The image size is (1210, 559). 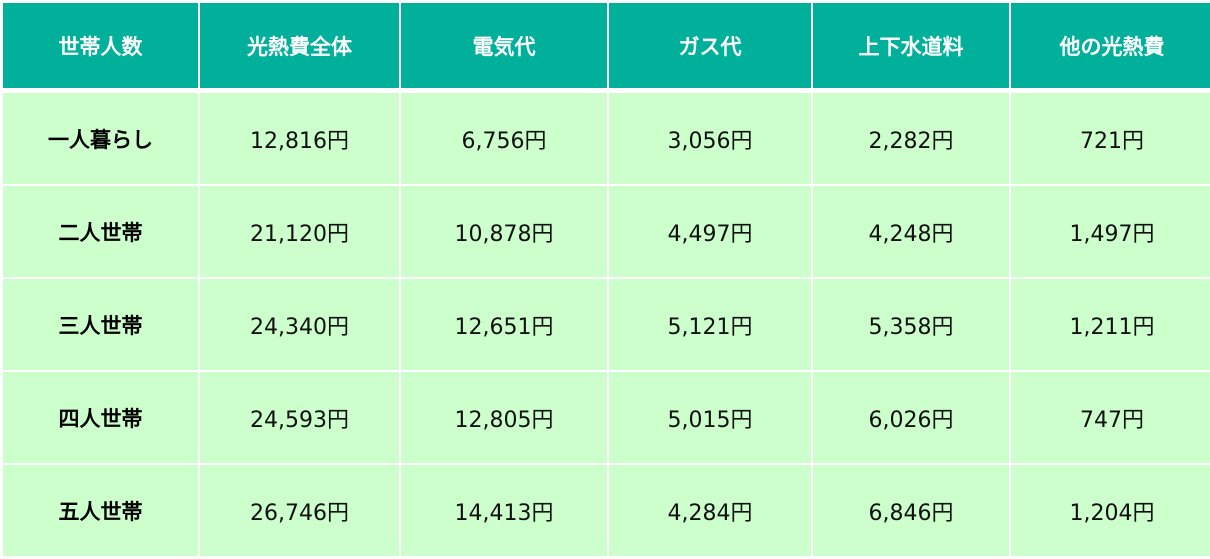 What do you see at coordinates (710, 231) in the screenshot?
I see `table-cell: 4,497円` at bounding box center [710, 231].